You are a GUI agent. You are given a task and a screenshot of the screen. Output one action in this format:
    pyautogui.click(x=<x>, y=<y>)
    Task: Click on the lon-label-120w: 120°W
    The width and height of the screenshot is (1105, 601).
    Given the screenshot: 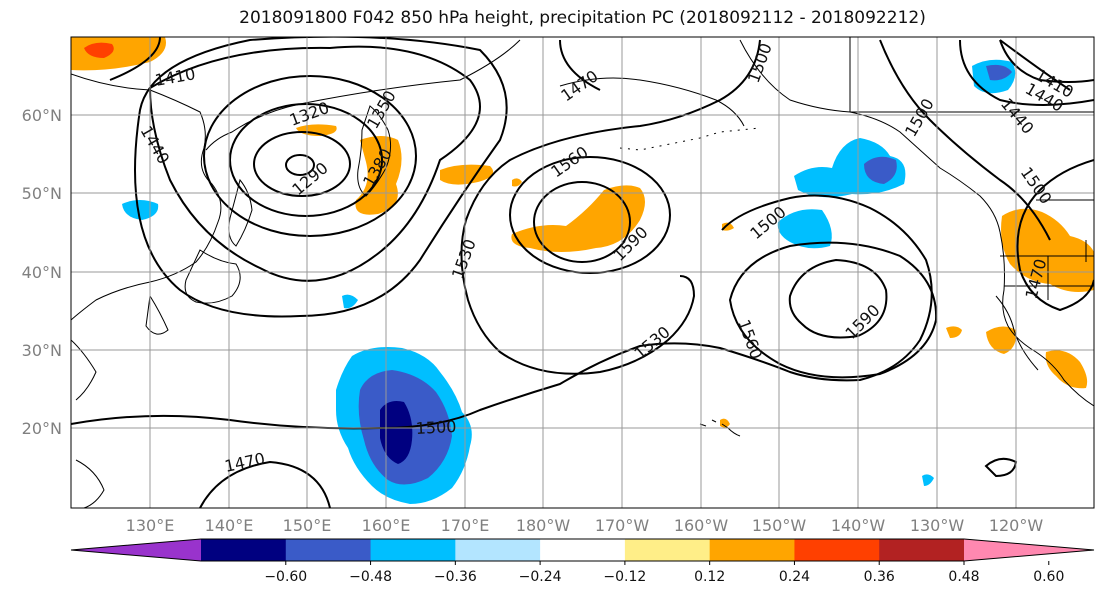 What is the action you would take?
    pyautogui.click(x=1016, y=525)
    